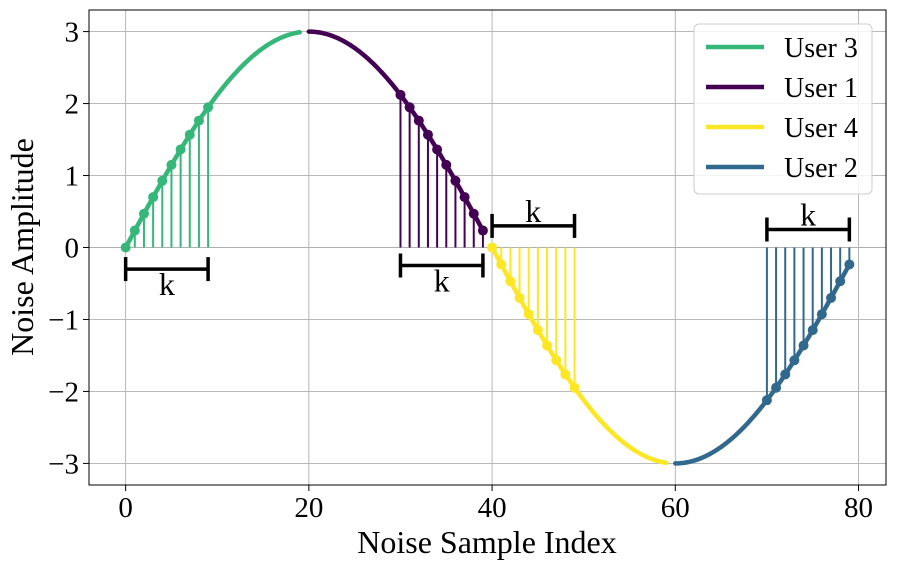  I want to click on x-tick-label: 60, so click(675, 508).